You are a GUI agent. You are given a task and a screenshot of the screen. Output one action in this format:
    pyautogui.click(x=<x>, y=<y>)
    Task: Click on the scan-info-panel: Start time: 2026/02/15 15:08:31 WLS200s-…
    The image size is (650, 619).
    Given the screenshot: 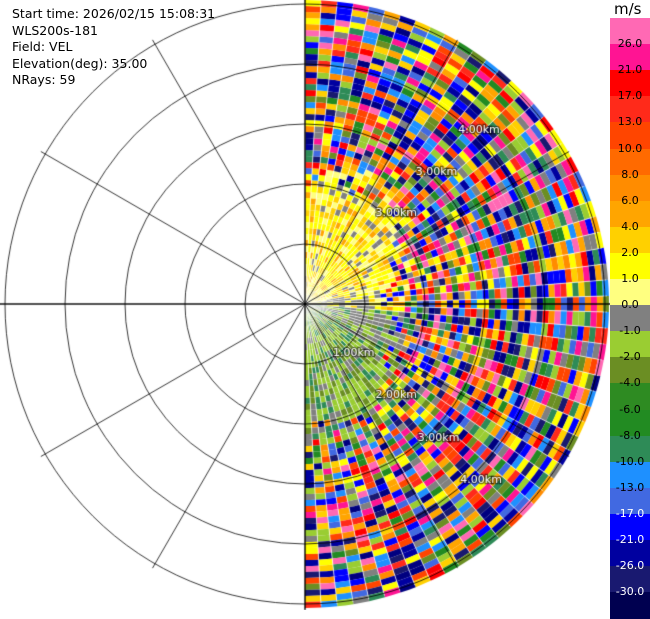 What is the action you would take?
    pyautogui.click(x=113, y=47)
    